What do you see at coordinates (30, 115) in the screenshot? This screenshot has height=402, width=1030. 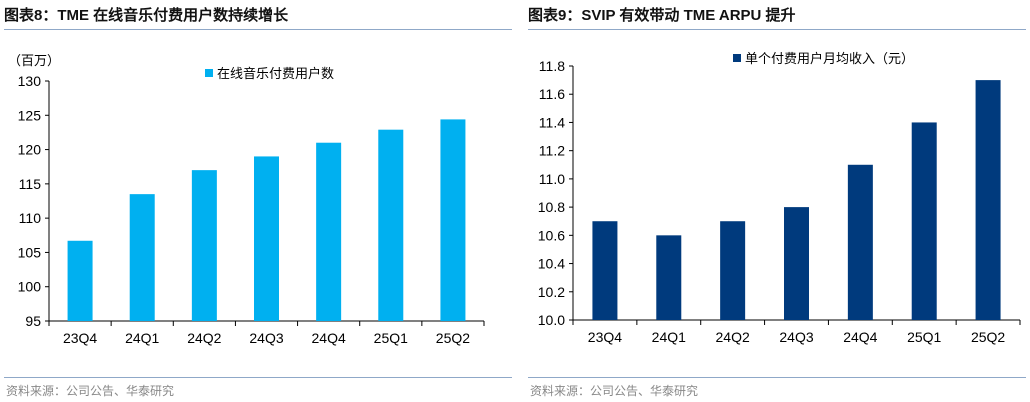 I see `y-tick-label: 125` at bounding box center [30, 115].